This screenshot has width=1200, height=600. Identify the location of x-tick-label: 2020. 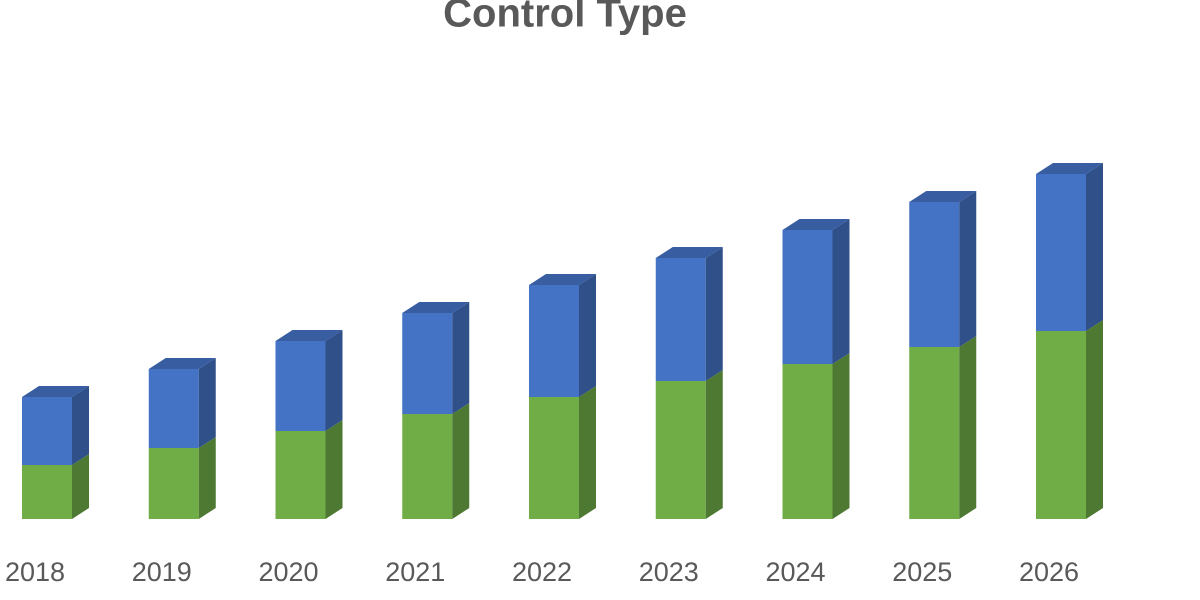
(288, 572).